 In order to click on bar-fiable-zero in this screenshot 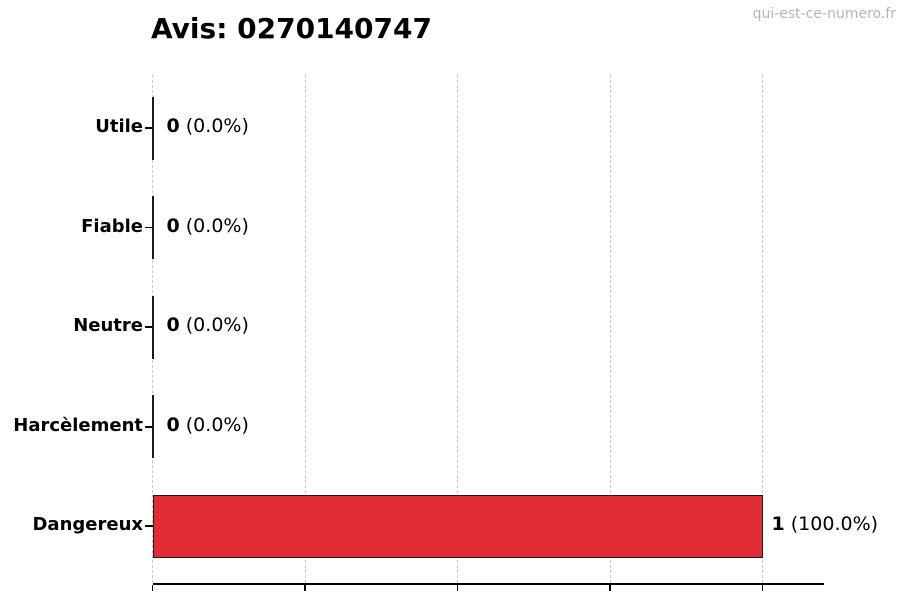, I will do `click(152, 228)`.